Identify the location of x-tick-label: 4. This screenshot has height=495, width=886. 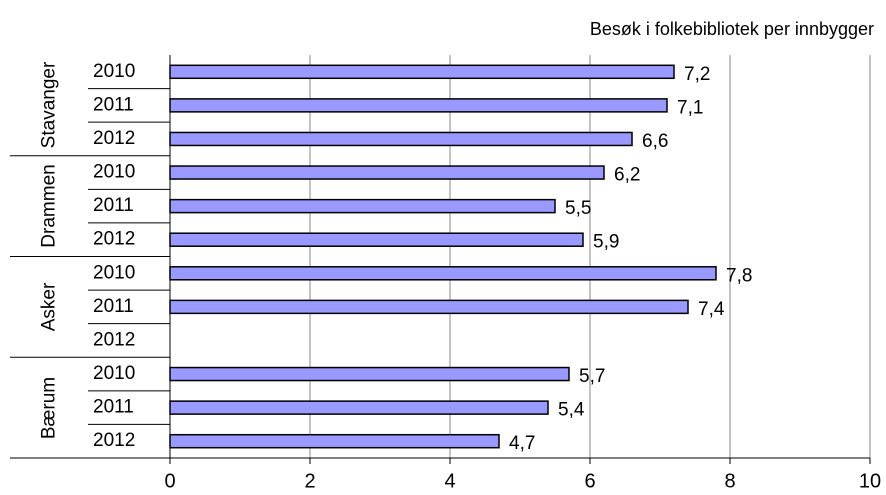
(449, 481).